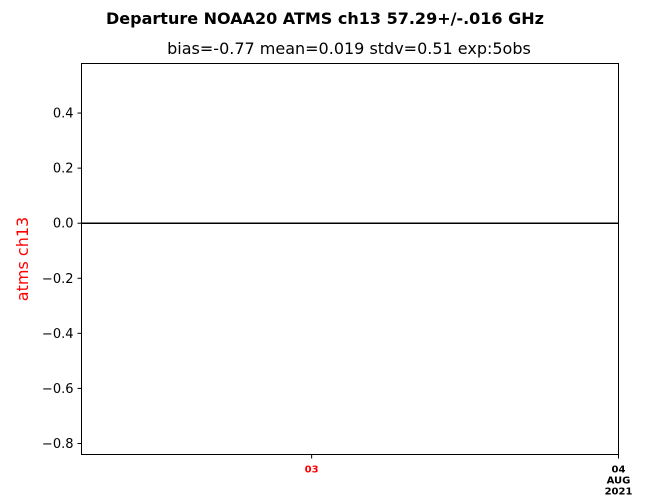 This screenshot has height=500, width=650. I want to click on y-tick-label: −0.2, so click(58, 279).